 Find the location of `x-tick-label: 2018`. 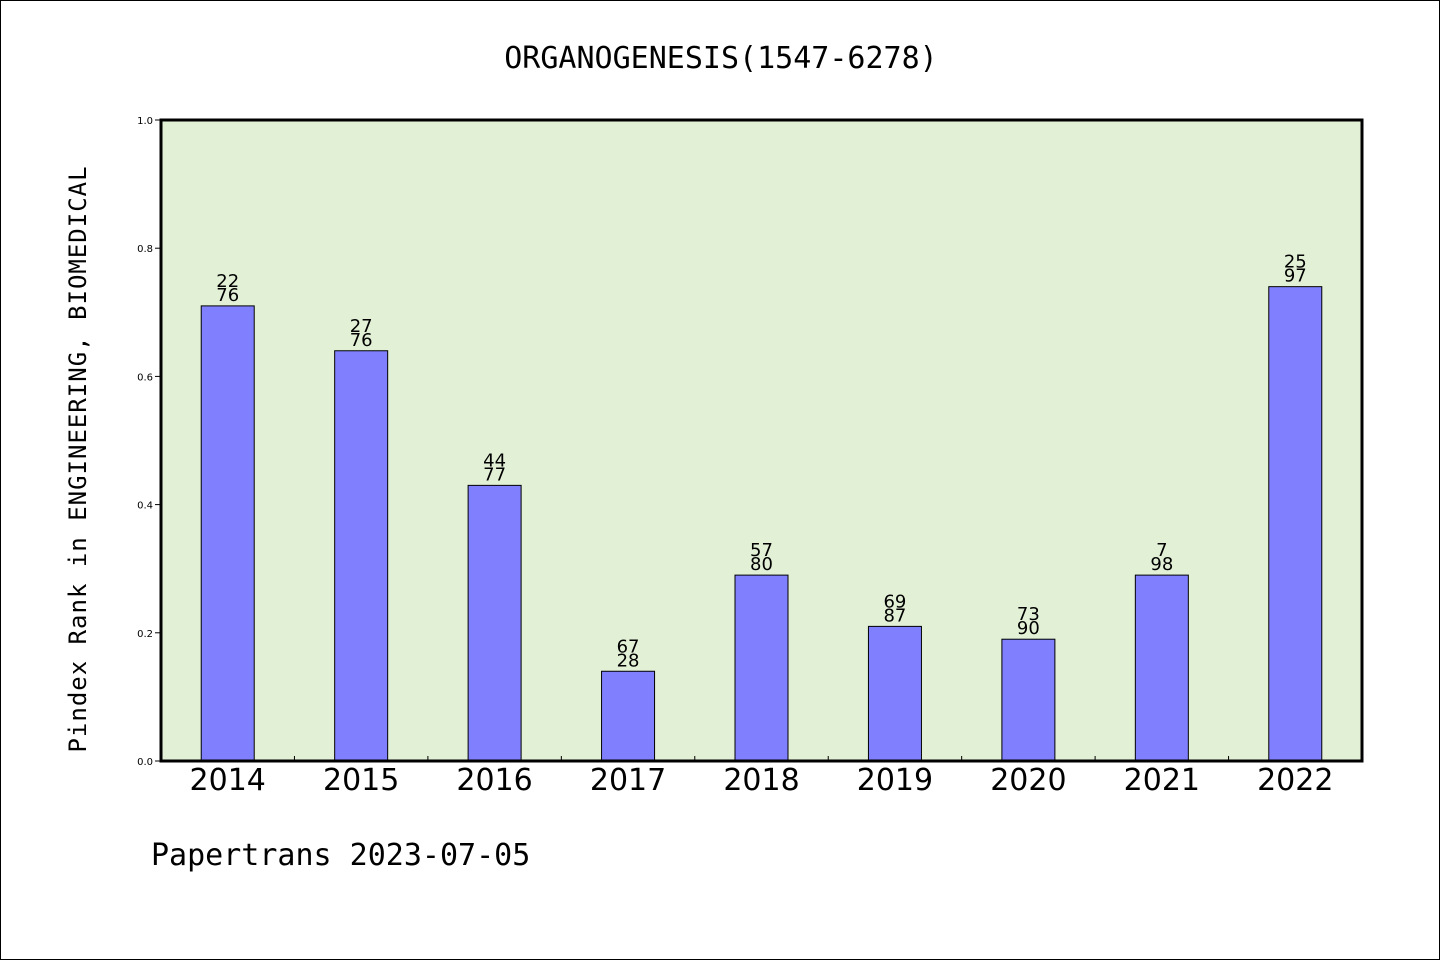

x-tick-label: 2018 is located at coordinates (761, 780).